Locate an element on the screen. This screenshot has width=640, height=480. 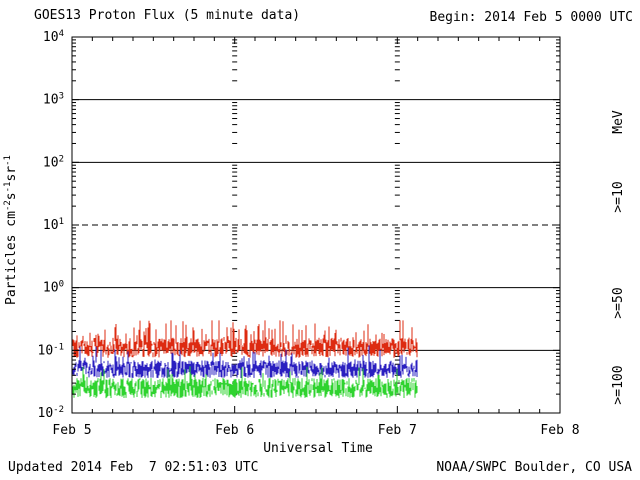
y-tick-label: 10³ is located at coordinates (53, 100).